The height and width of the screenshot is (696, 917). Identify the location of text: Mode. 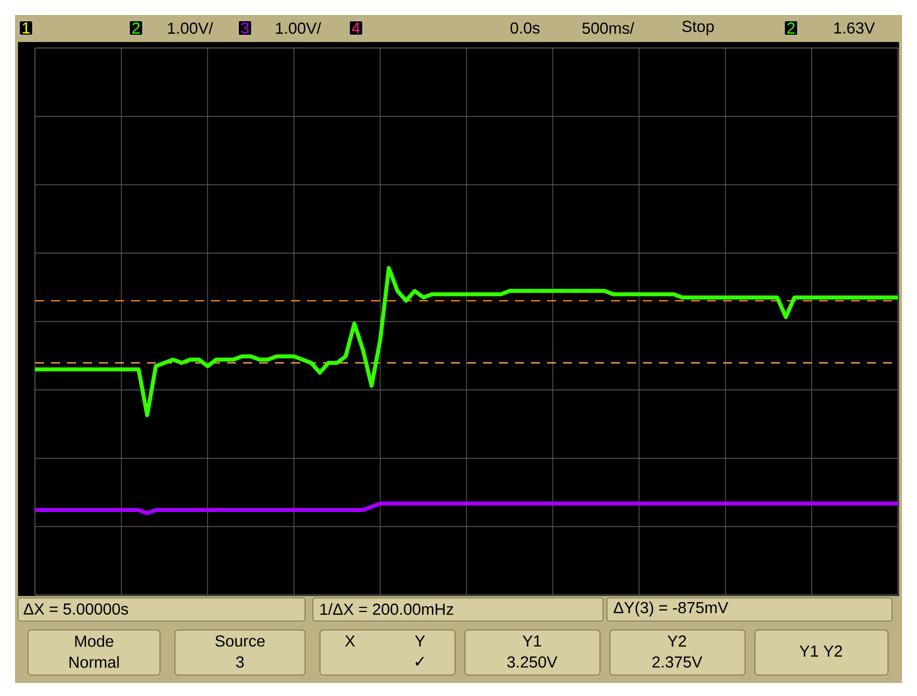
(94, 641).